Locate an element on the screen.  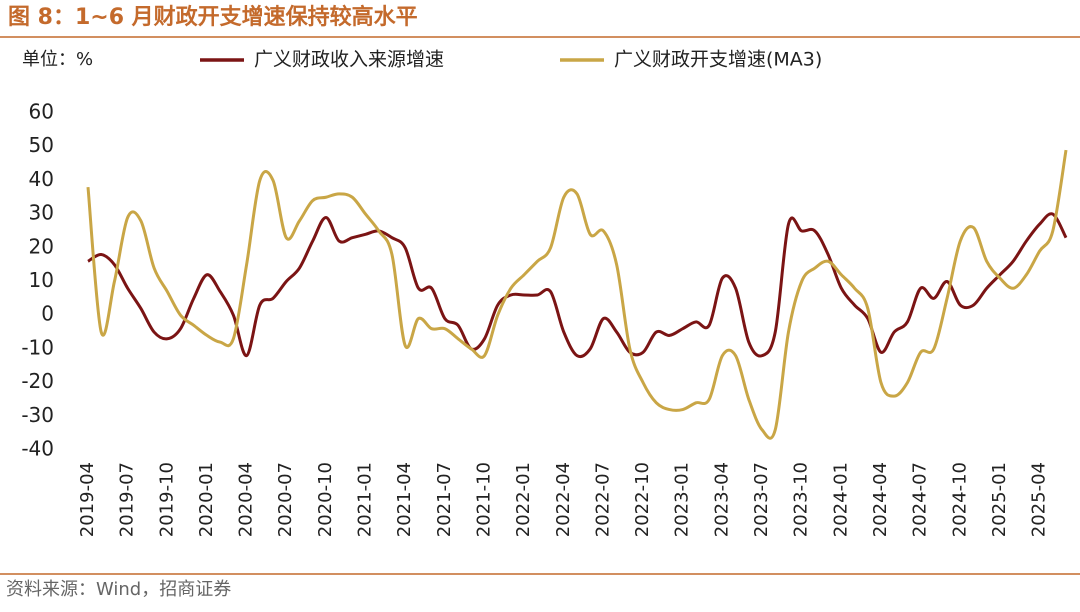
y-tick-label: -10 is located at coordinates (37, 347).